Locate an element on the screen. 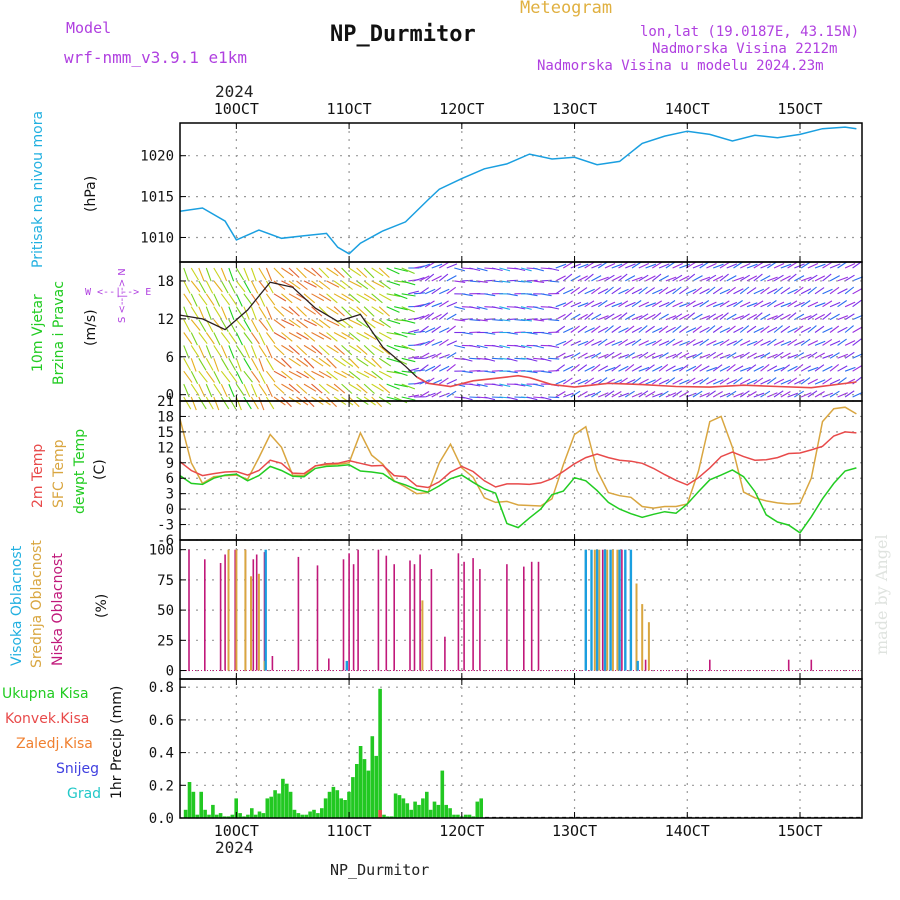 The width and height of the screenshot is (900, 900). wind-speed-line-weak is located at coordinates (636, 381).